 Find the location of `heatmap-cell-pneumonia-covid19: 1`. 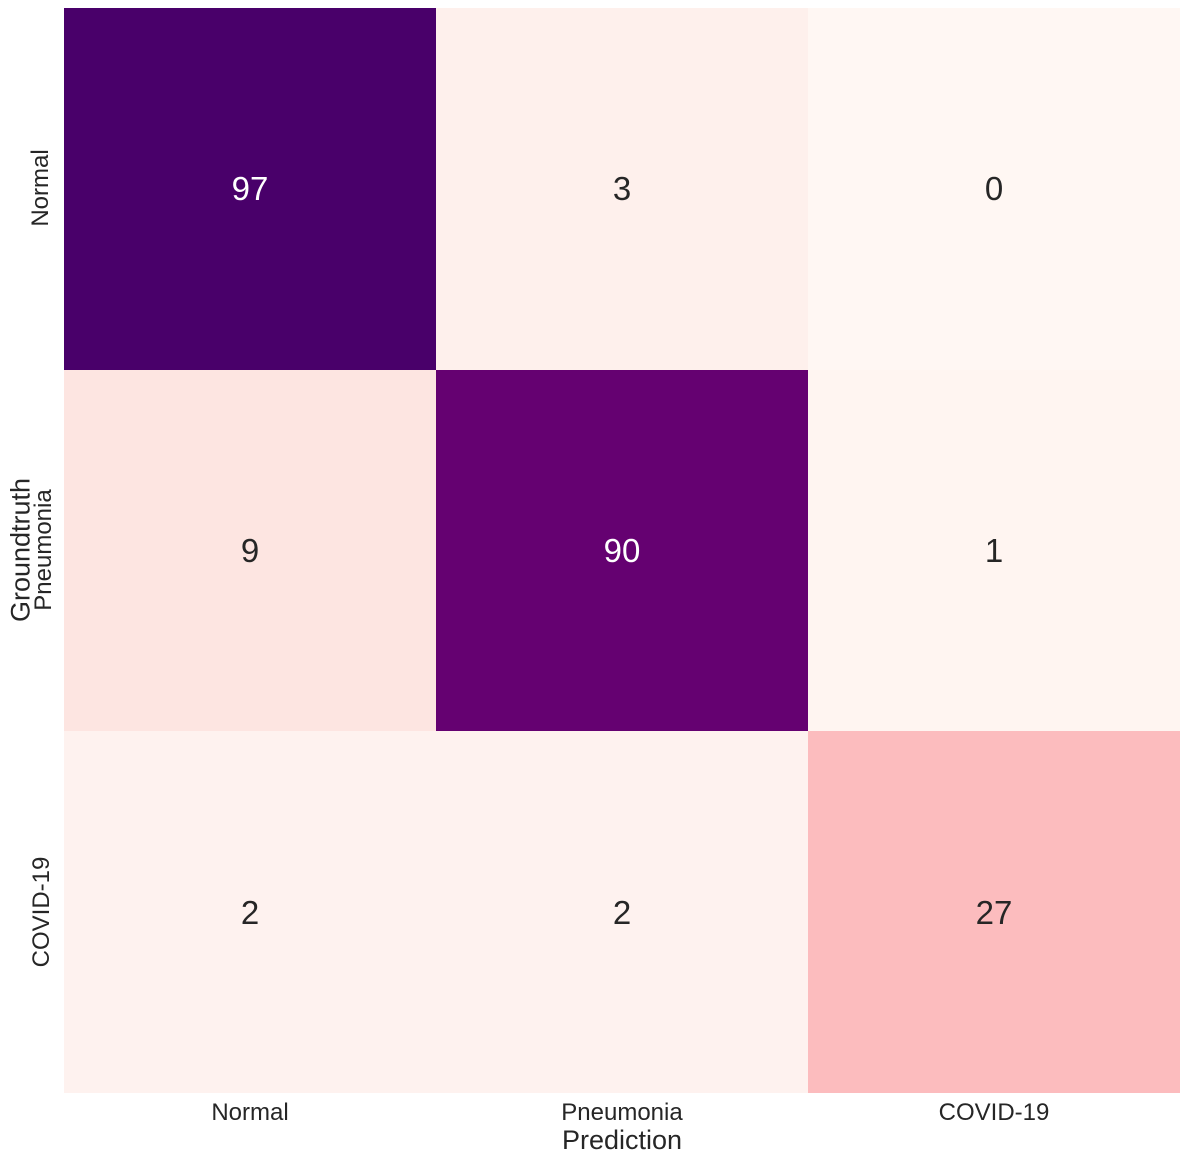

heatmap-cell-pneumonia-covid19: 1 is located at coordinates (994, 550).